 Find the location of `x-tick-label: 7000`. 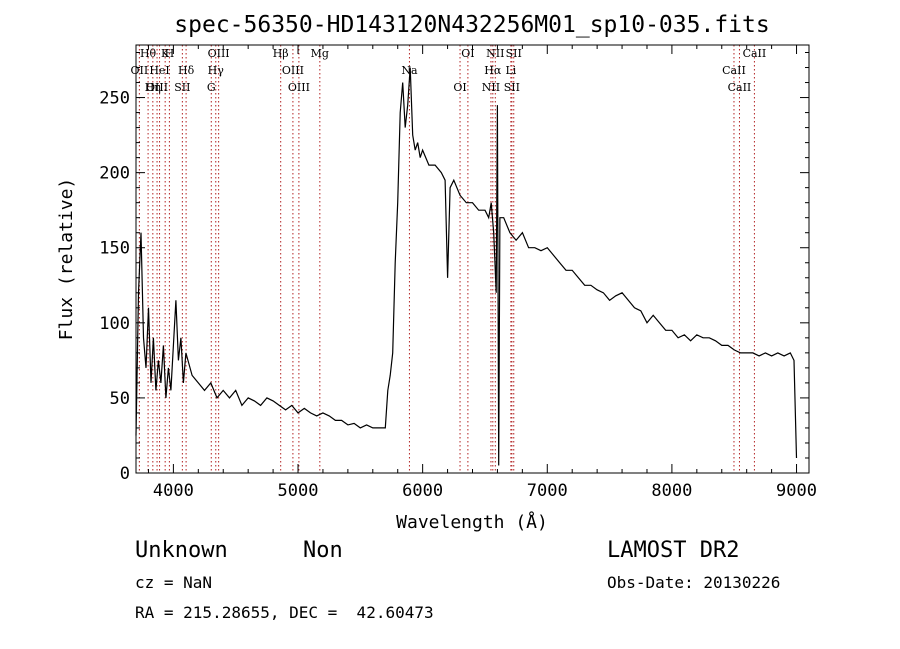

x-tick-label: 7000 is located at coordinates (547, 491).